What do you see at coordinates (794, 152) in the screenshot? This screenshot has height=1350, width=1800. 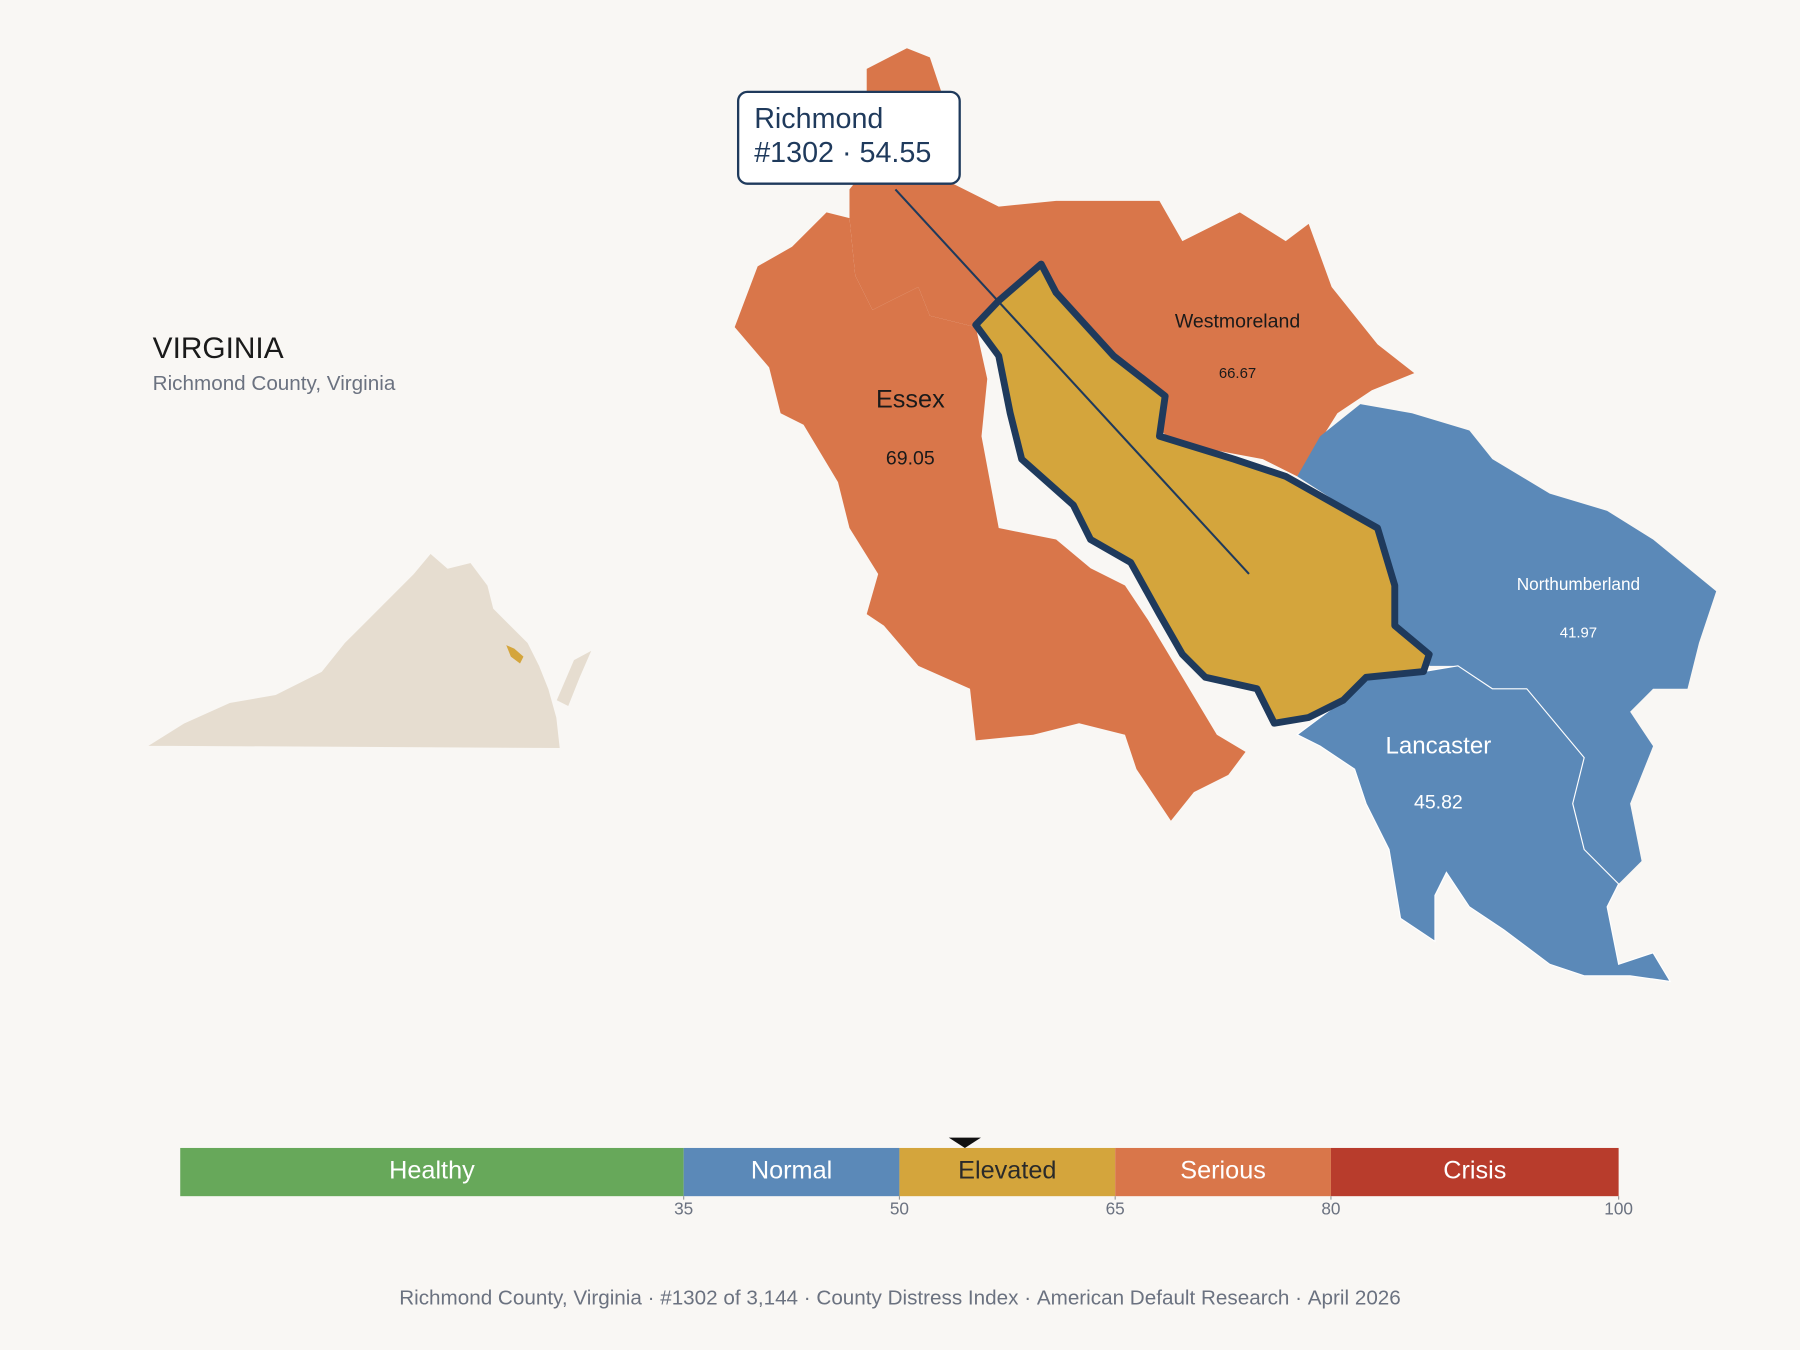 I see `callout-rank: #1302` at bounding box center [794, 152].